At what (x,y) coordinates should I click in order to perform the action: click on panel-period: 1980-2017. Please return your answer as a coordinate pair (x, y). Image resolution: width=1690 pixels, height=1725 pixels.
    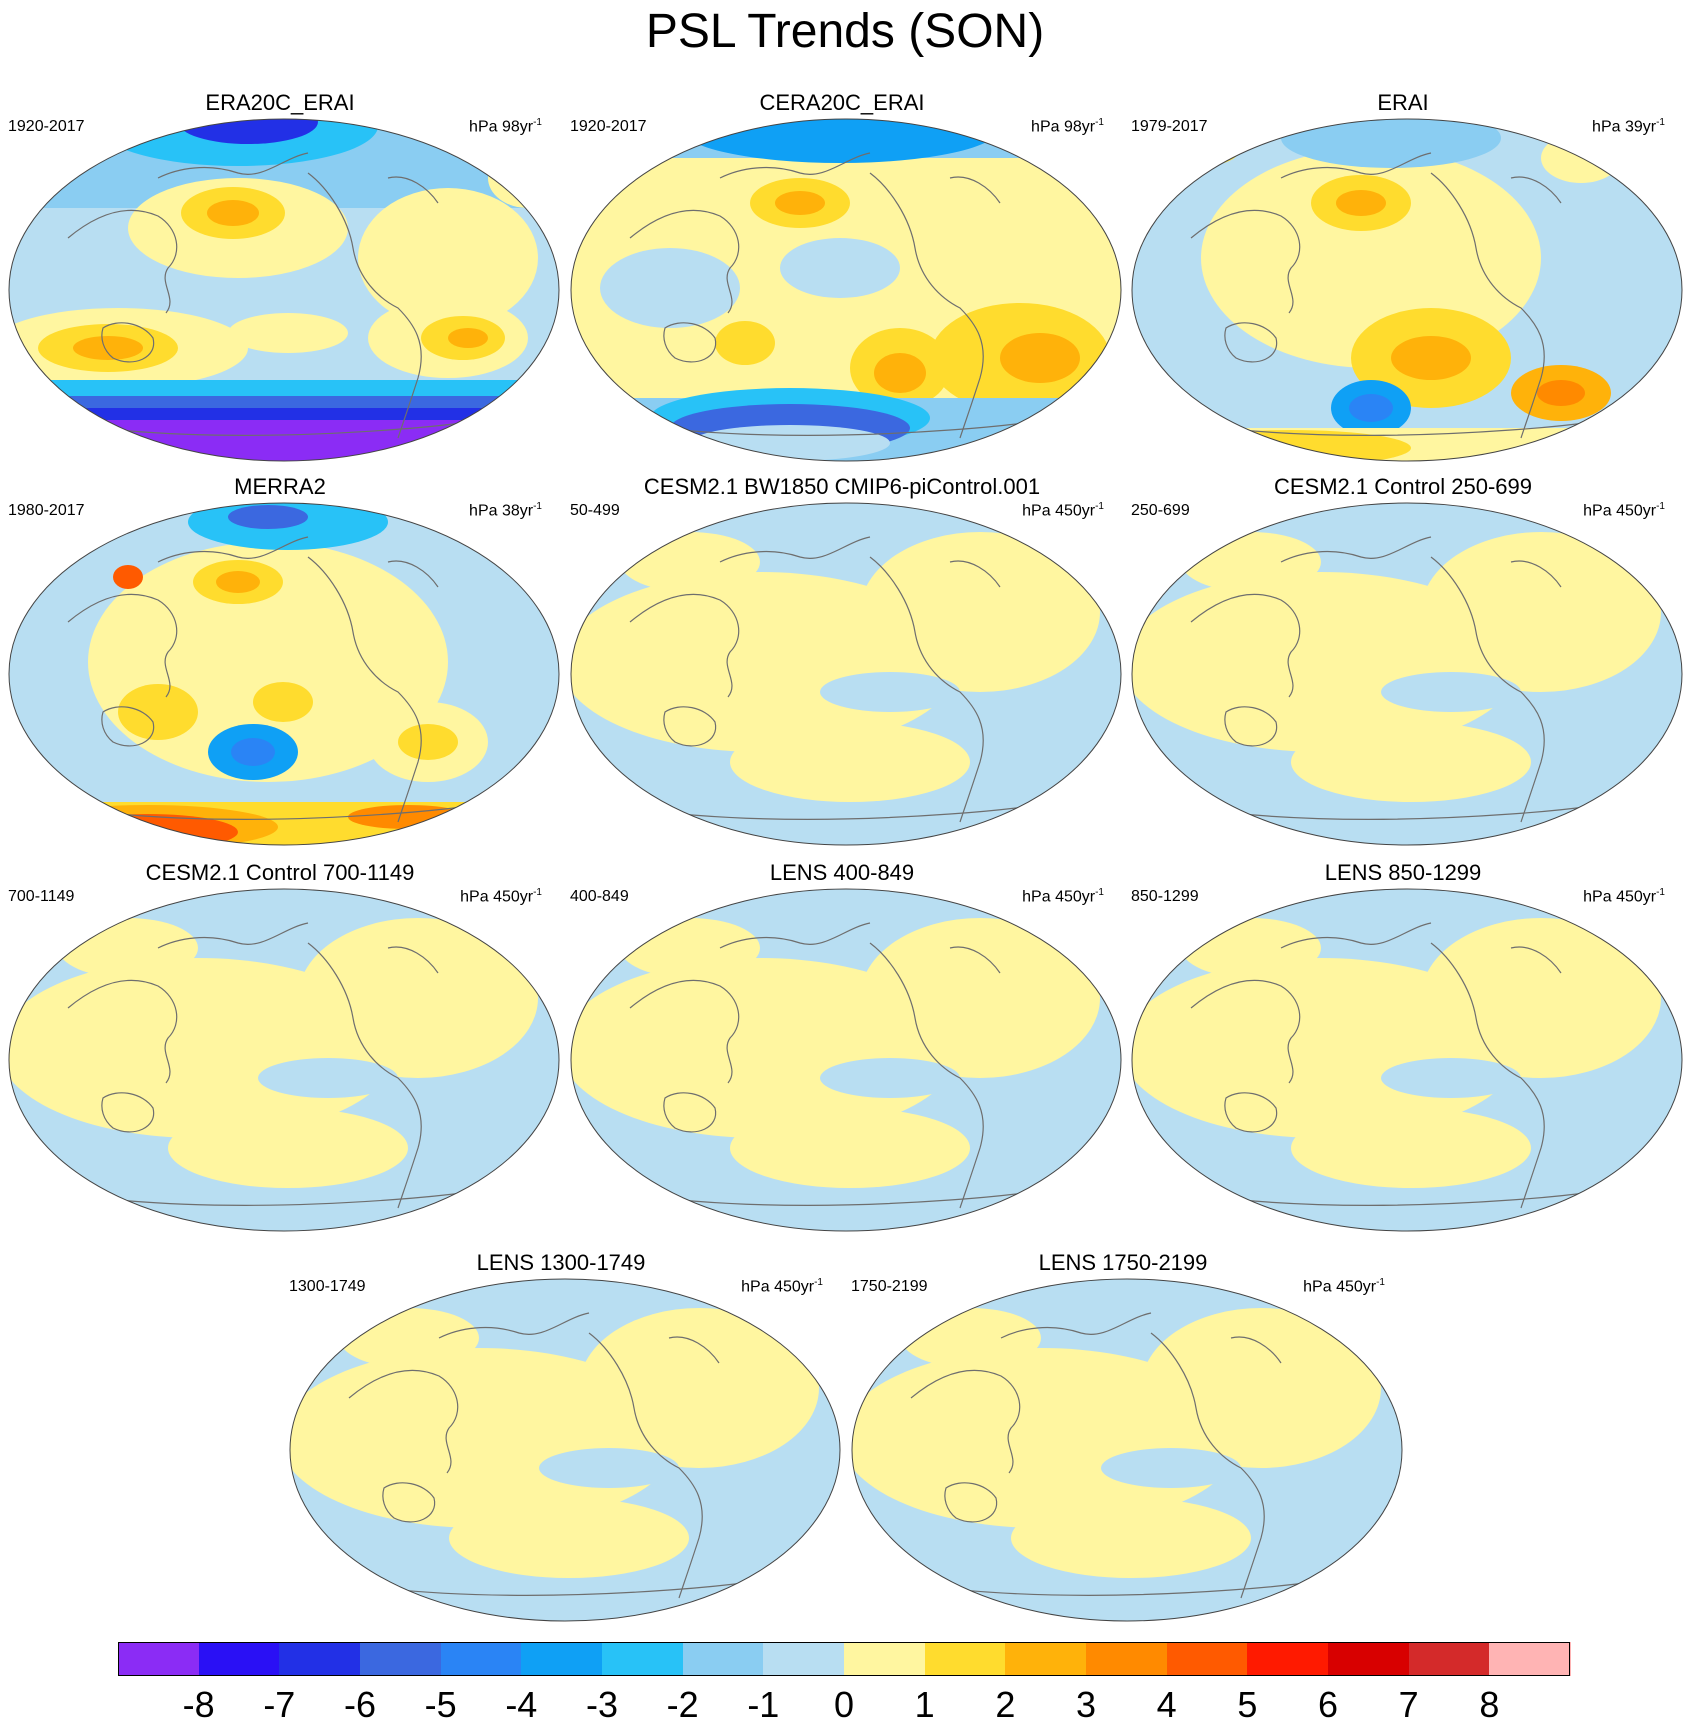
    Looking at the image, I should click on (46, 510).